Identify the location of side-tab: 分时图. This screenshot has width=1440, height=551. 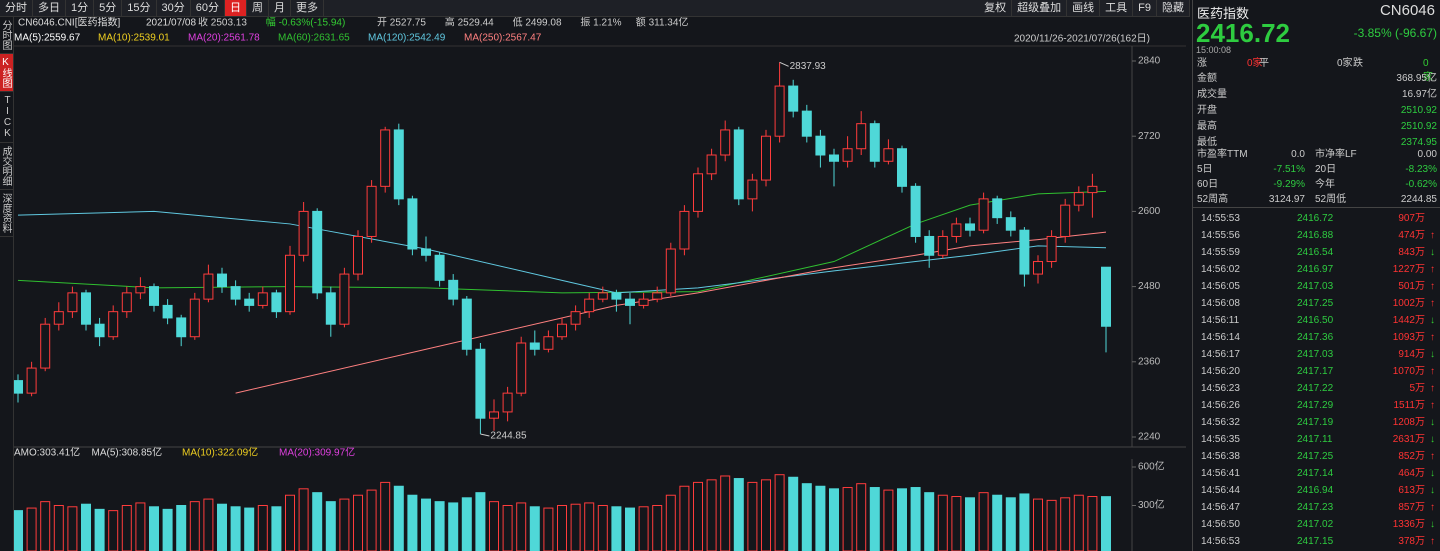
(6, 35).